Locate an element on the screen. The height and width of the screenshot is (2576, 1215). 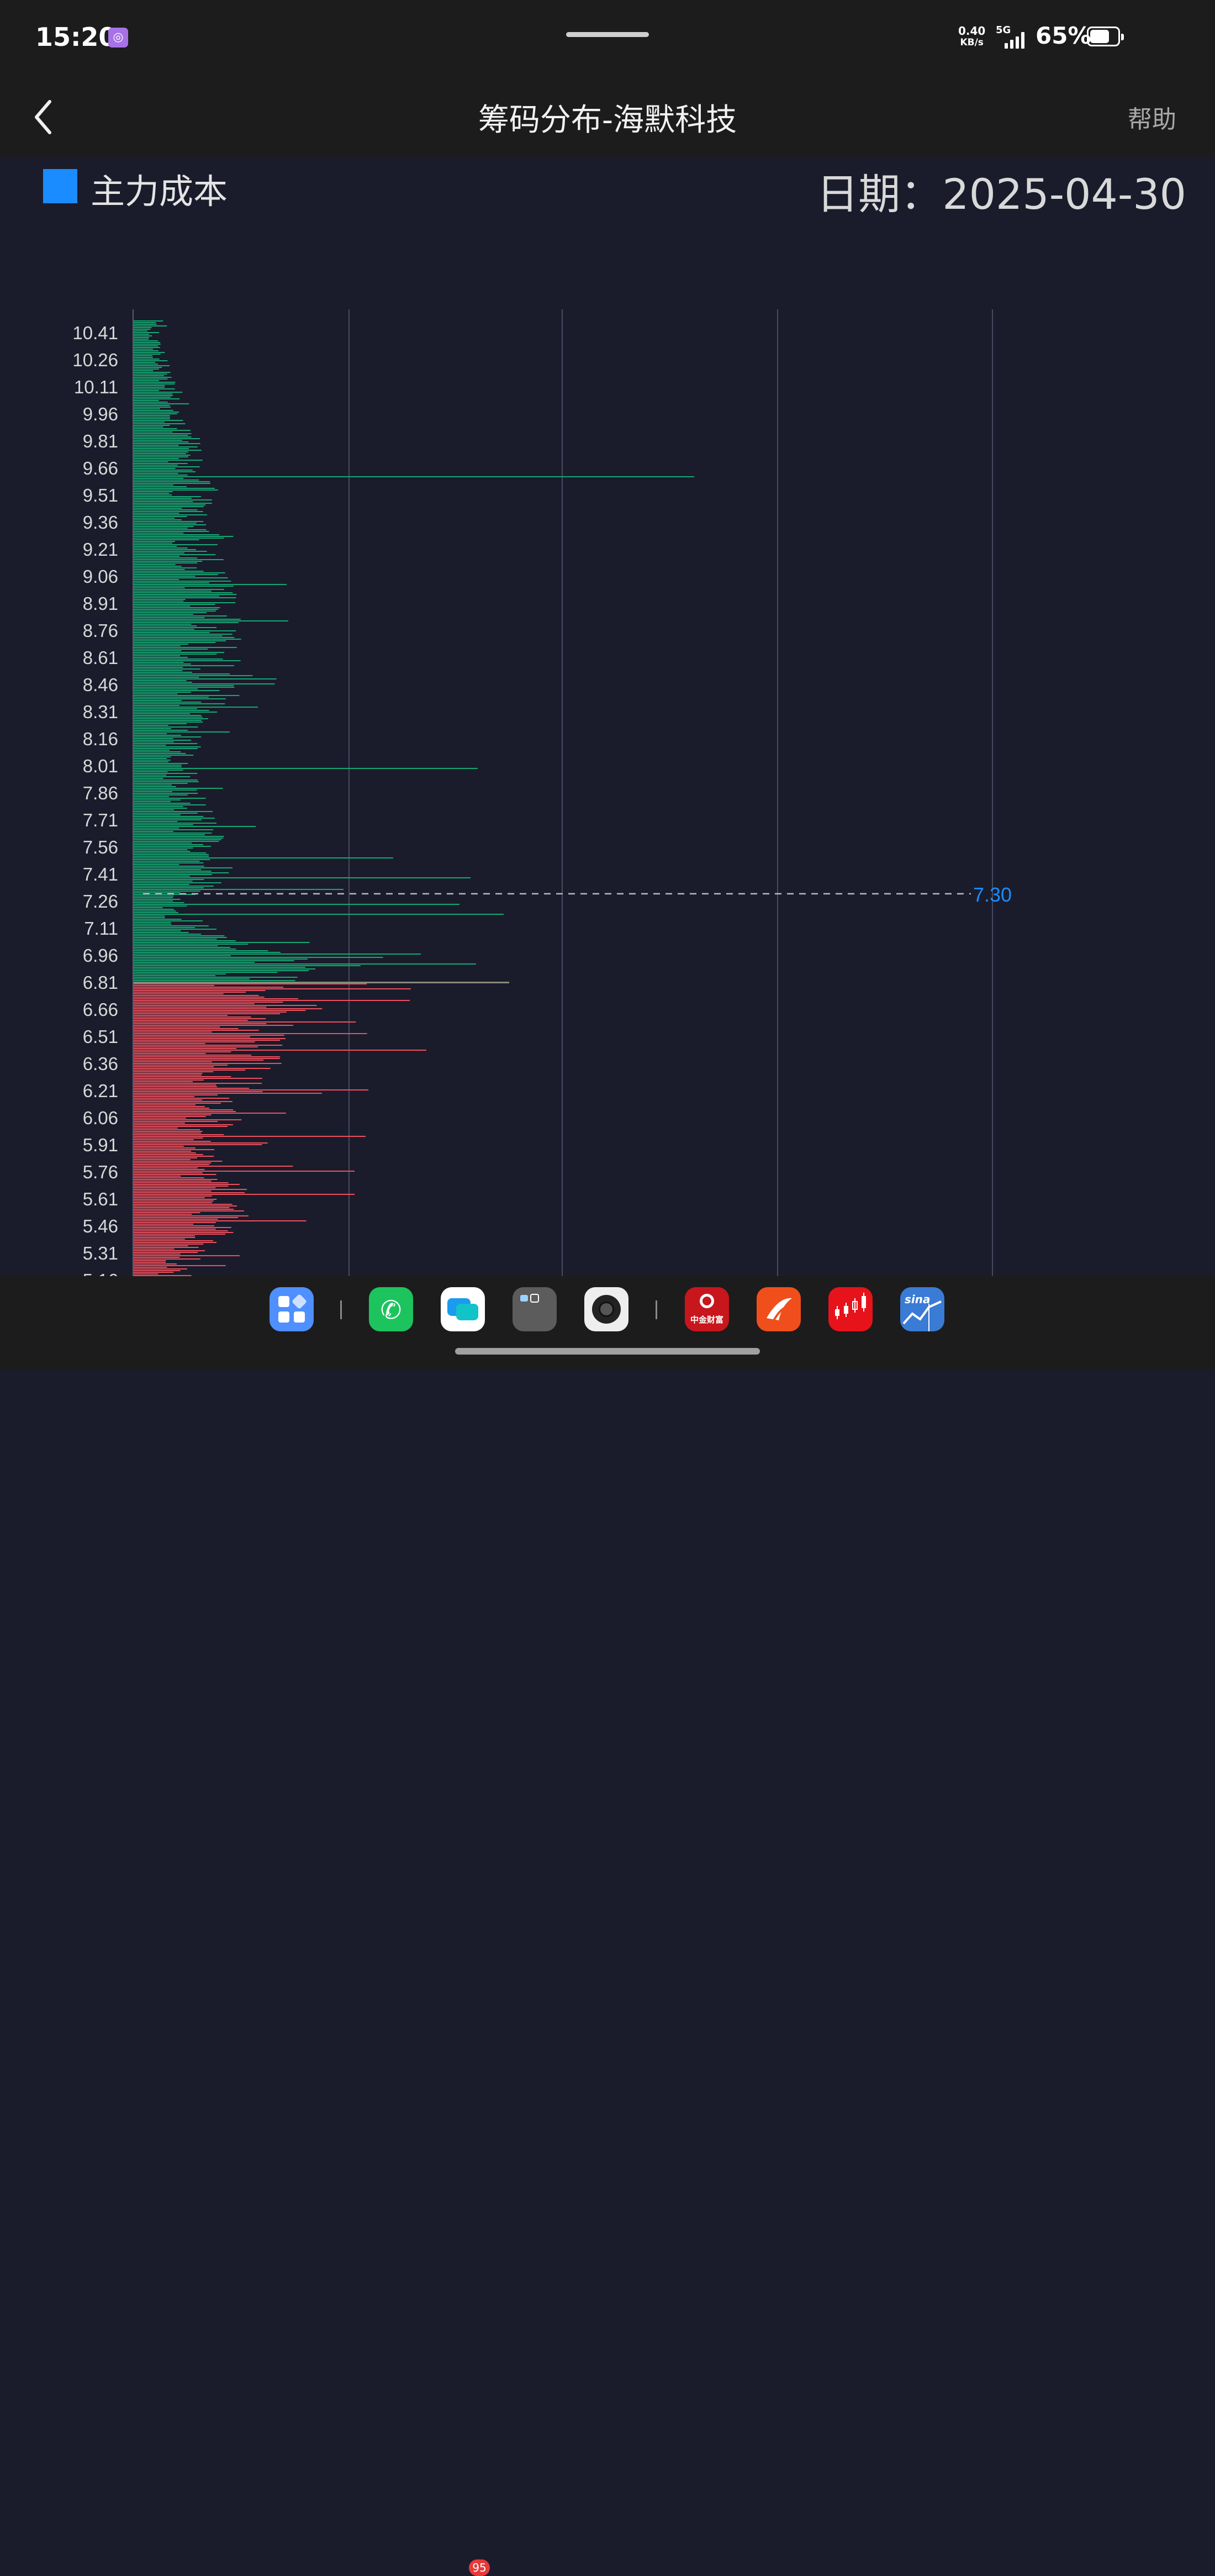
sina-finance-icon: sina is located at coordinates (922, 1309).